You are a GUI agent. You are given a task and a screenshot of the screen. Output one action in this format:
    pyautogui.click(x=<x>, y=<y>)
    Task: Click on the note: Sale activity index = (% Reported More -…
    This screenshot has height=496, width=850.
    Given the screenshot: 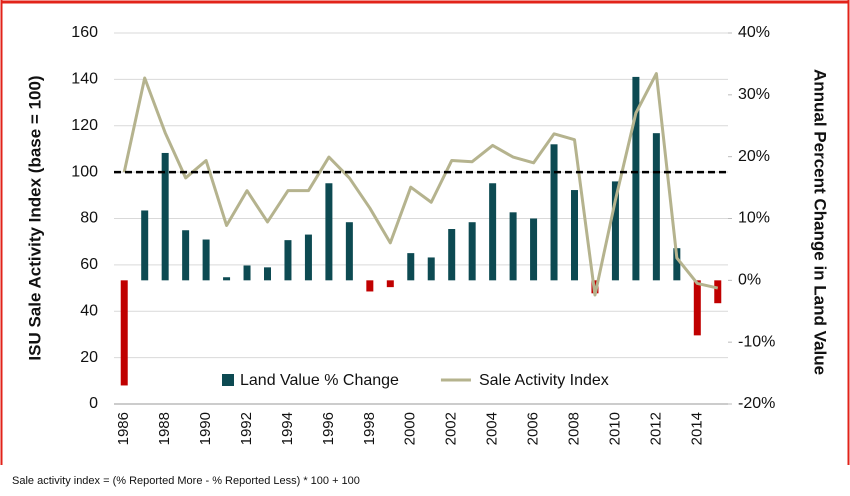 What is the action you would take?
    pyautogui.click(x=186, y=481)
    